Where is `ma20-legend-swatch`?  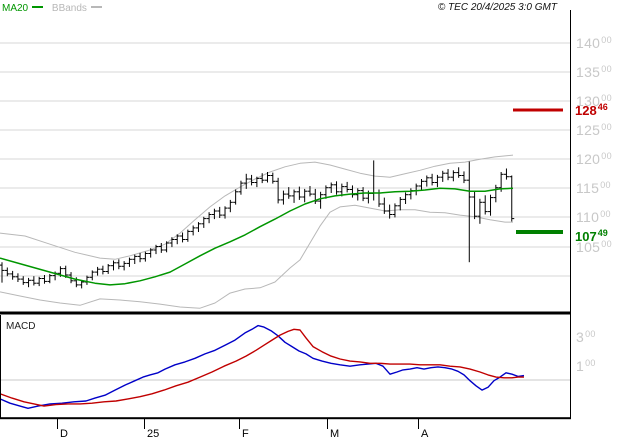
ma20-legend-swatch is located at coordinates (38, 7).